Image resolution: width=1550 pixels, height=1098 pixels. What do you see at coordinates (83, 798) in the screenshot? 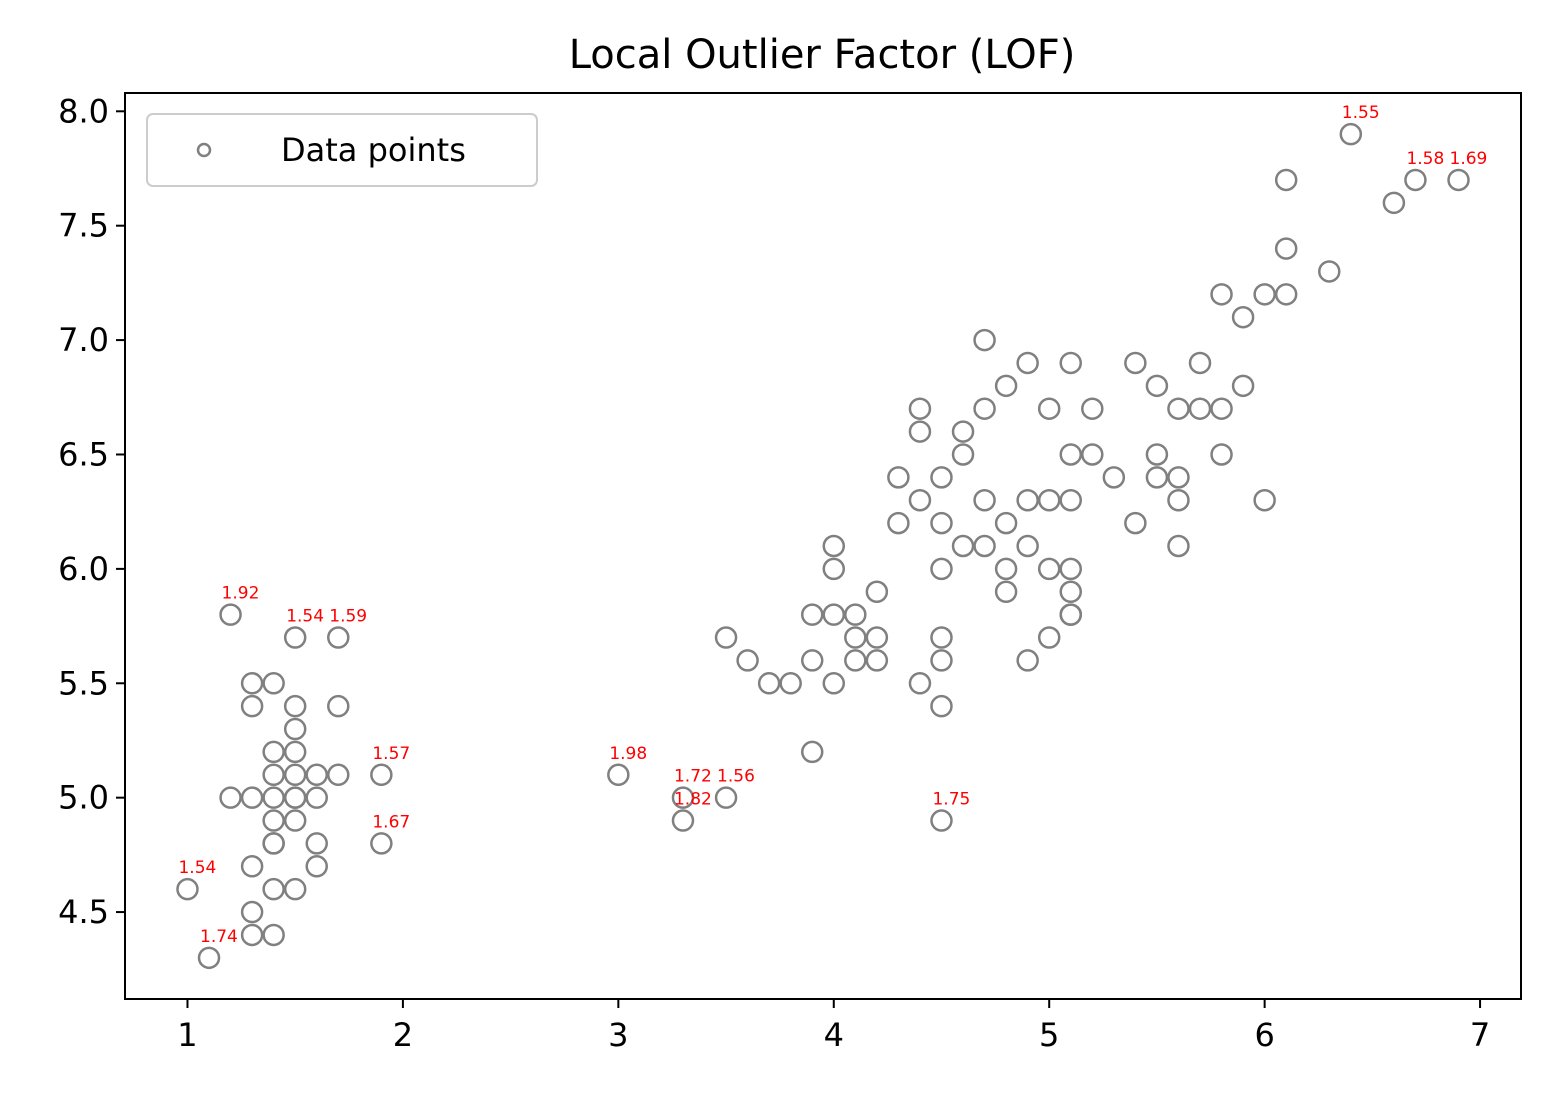
I see `y-tick-label: 5.0` at bounding box center [83, 798].